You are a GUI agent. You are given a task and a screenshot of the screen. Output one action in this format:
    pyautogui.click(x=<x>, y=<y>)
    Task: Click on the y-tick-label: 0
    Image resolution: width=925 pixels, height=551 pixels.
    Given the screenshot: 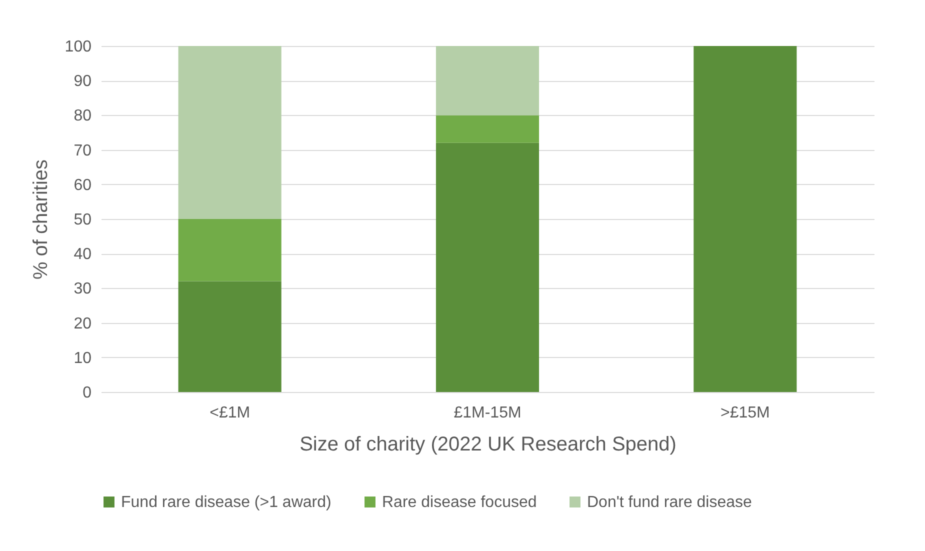 What is the action you would take?
    pyautogui.click(x=87, y=393)
    